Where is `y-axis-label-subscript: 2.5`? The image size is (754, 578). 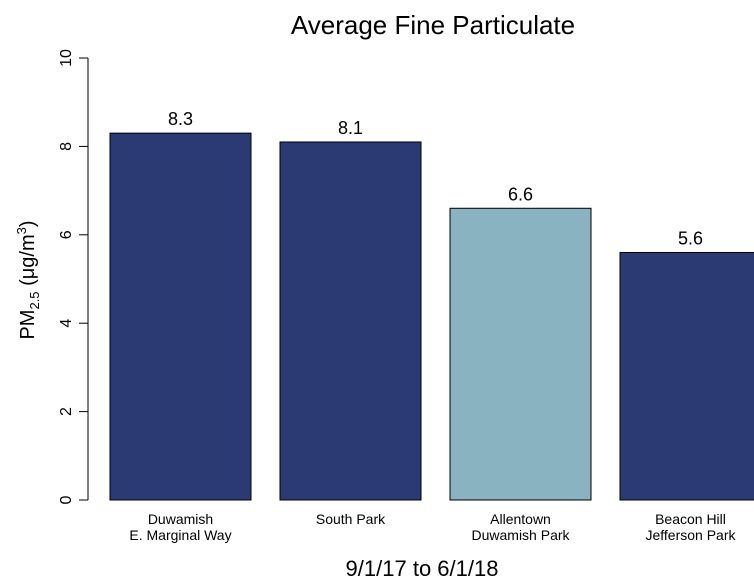
y-axis-label-subscript: 2.5 is located at coordinates (34, 300).